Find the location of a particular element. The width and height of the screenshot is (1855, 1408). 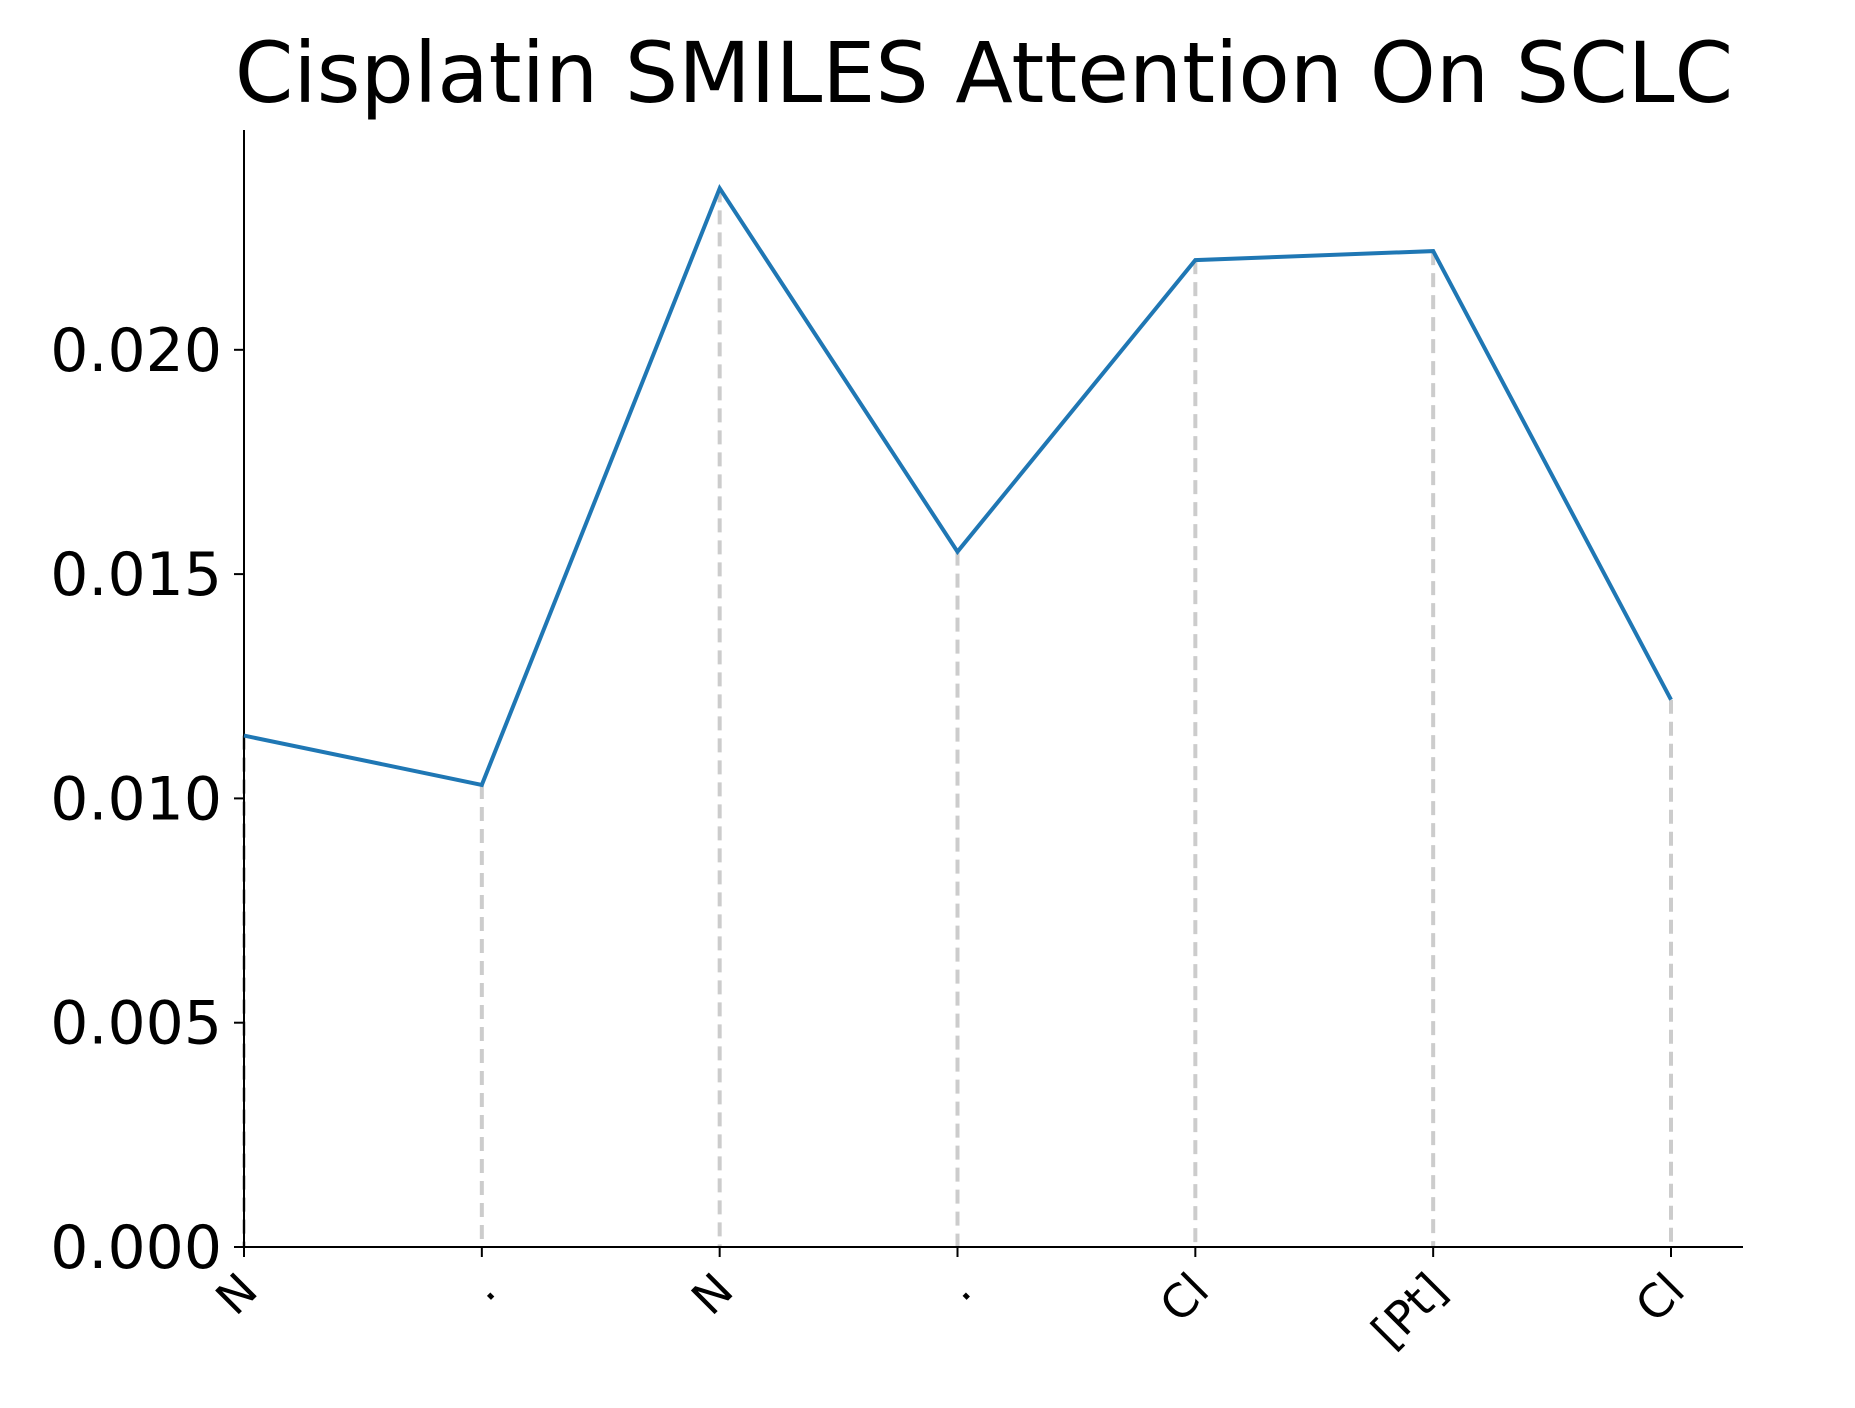

xtick-label-3: . is located at coordinates (957, 1287).